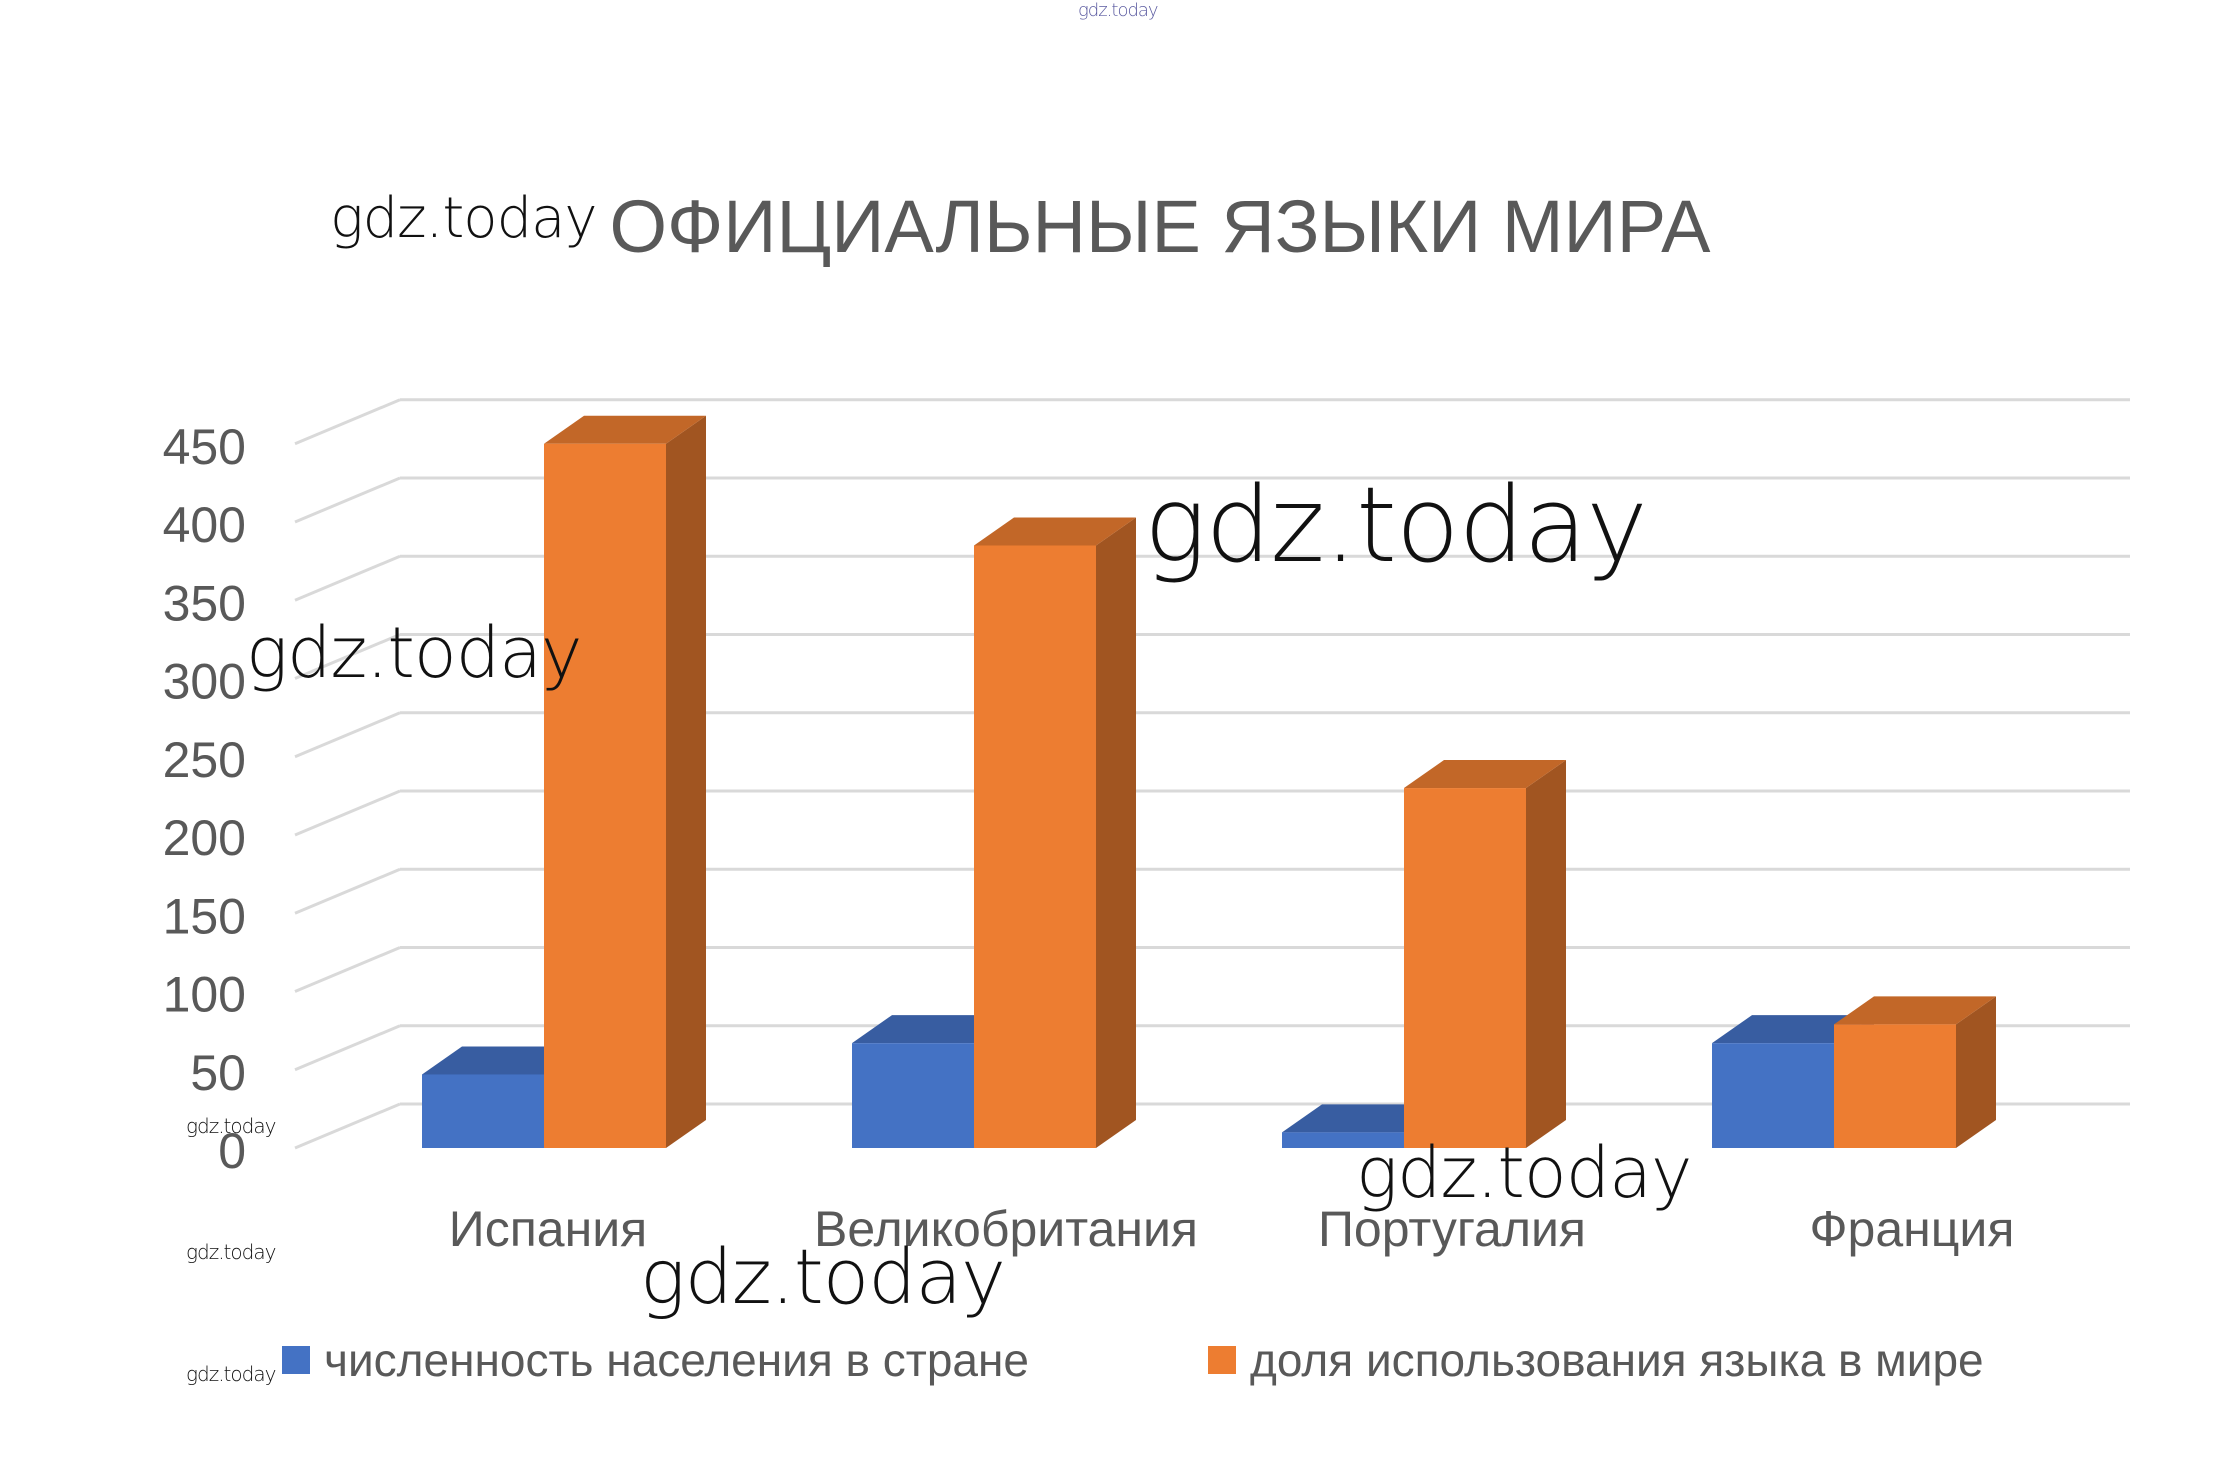 The height and width of the screenshot is (1464, 2218). What do you see at coordinates (1006, 1229) in the screenshot?
I see `x-tick-label: Великобритания` at bounding box center [1006, 1229].